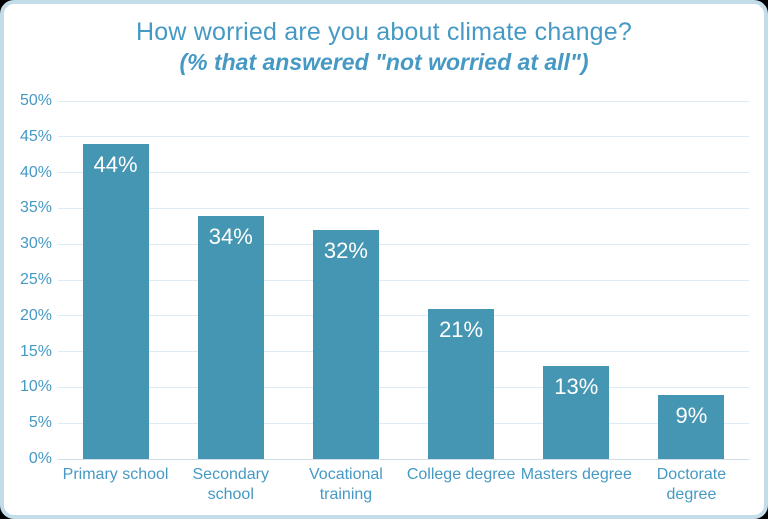 Image resolution: width=768 pixels, height=519 pixels. What do you see at coordinates (231, 484) in the screenshot?
I see `x-axis-tick-label: Secondary school` at bounding box center [231, 484].